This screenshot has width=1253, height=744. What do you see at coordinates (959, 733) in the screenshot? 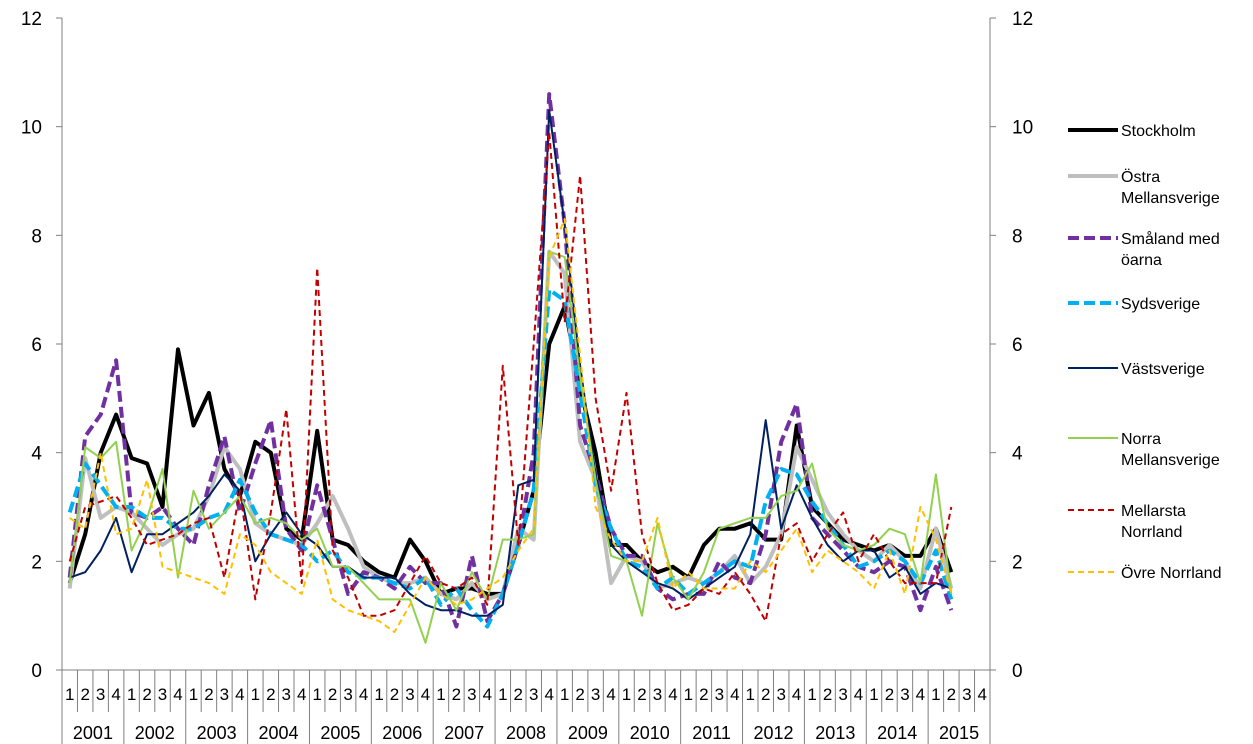
I see `x-tick-label-year: 2015` at bounding box center [959, 733].